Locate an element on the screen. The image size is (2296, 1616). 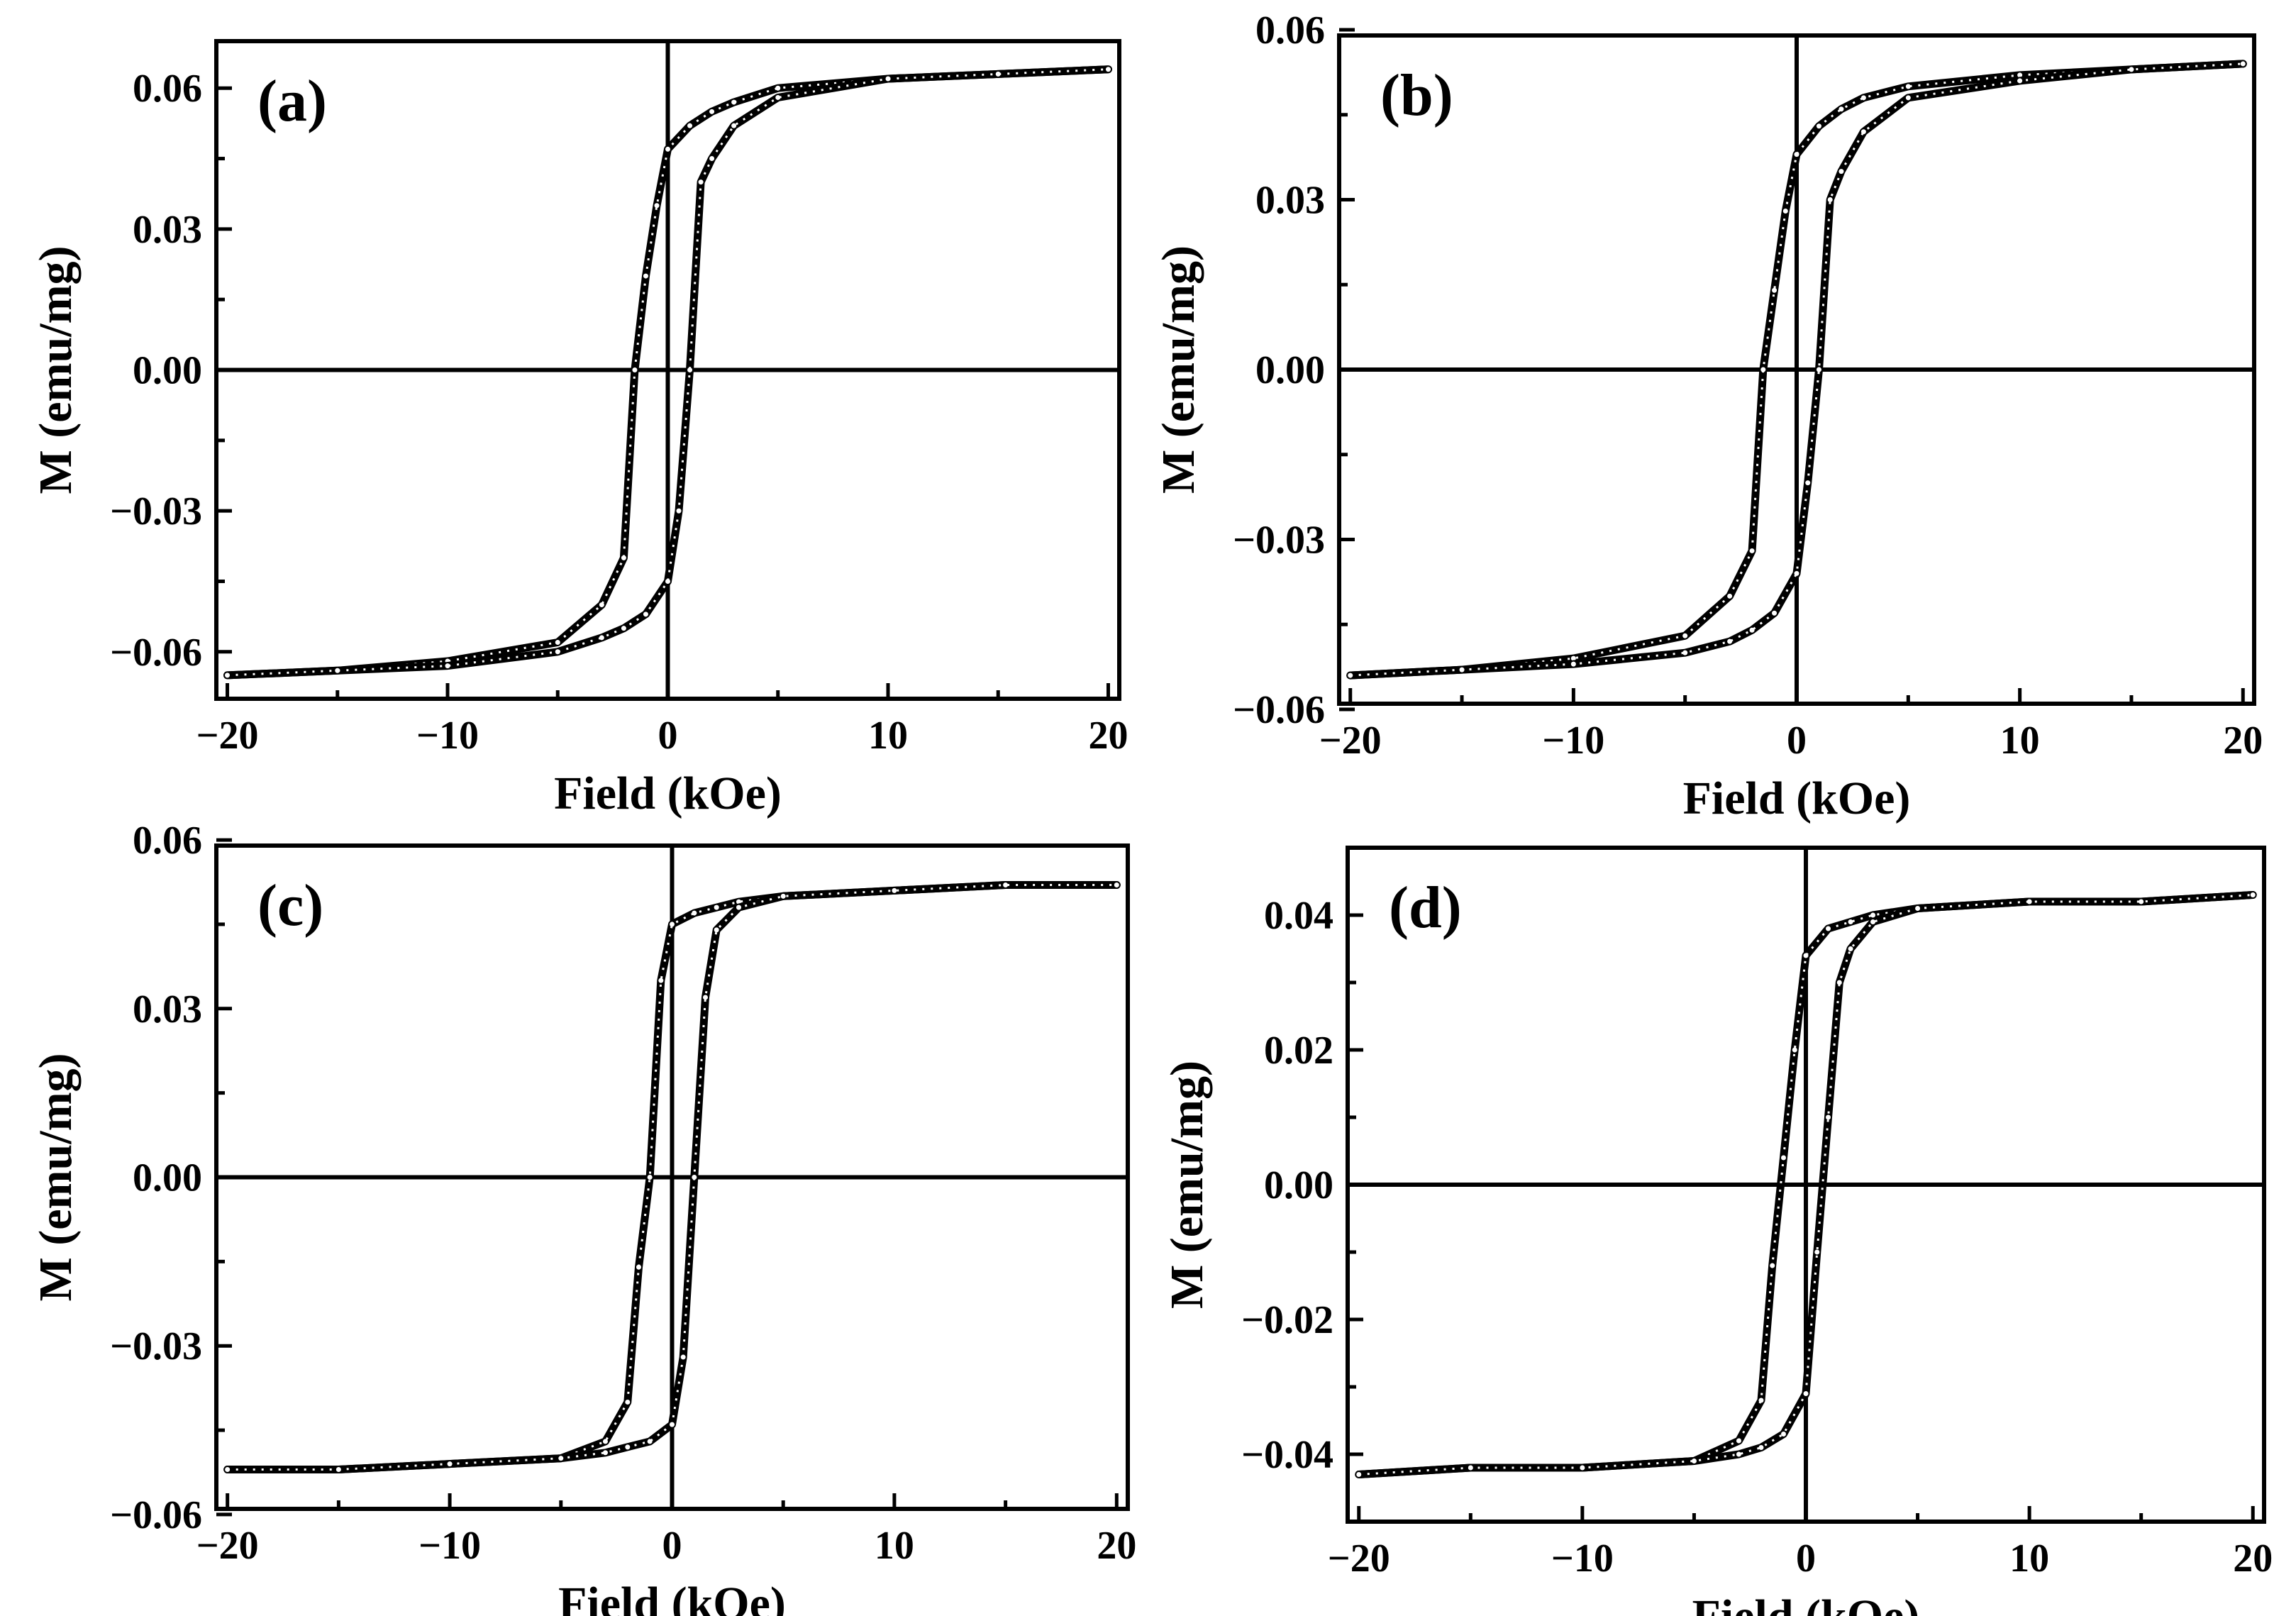
y-tick-label: −0.02 is located at coordinates (1287, 1320).